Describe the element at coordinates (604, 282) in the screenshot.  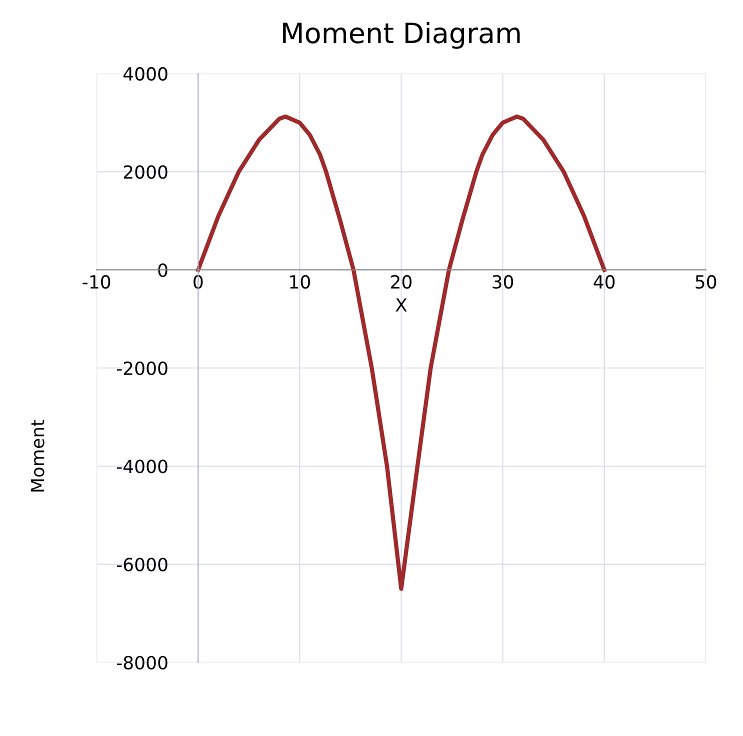
I see `x-tick-label: 40` at that location.